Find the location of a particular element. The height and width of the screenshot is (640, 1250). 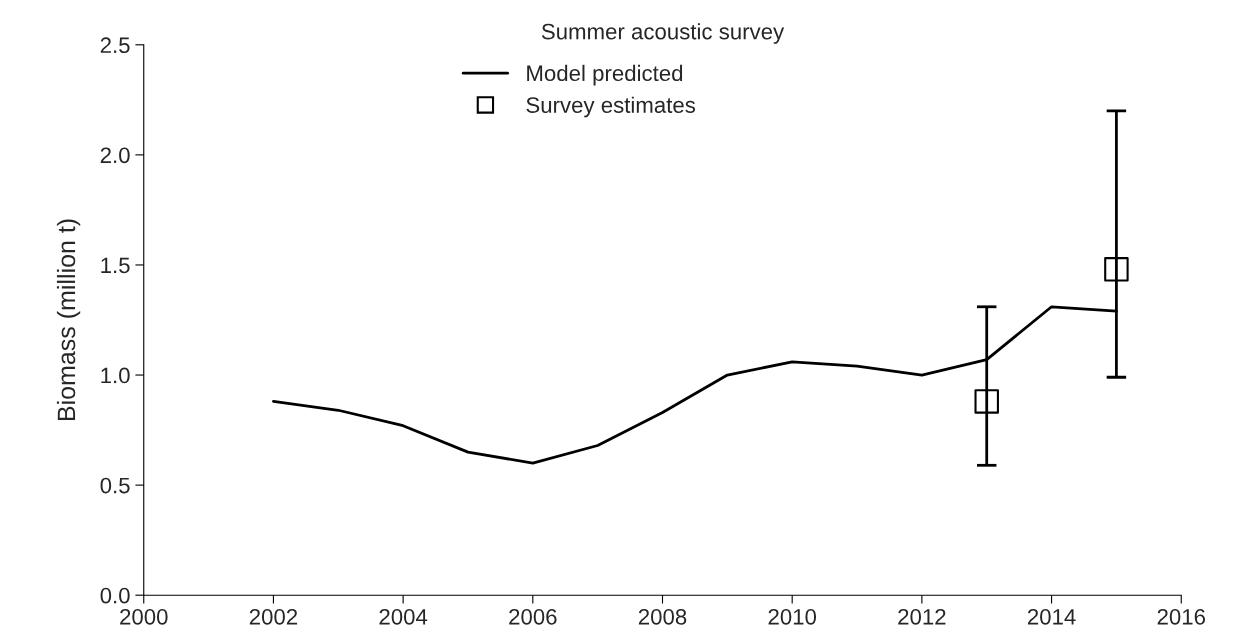

legend-label: Model predicted is located at coordinates (605, 75).